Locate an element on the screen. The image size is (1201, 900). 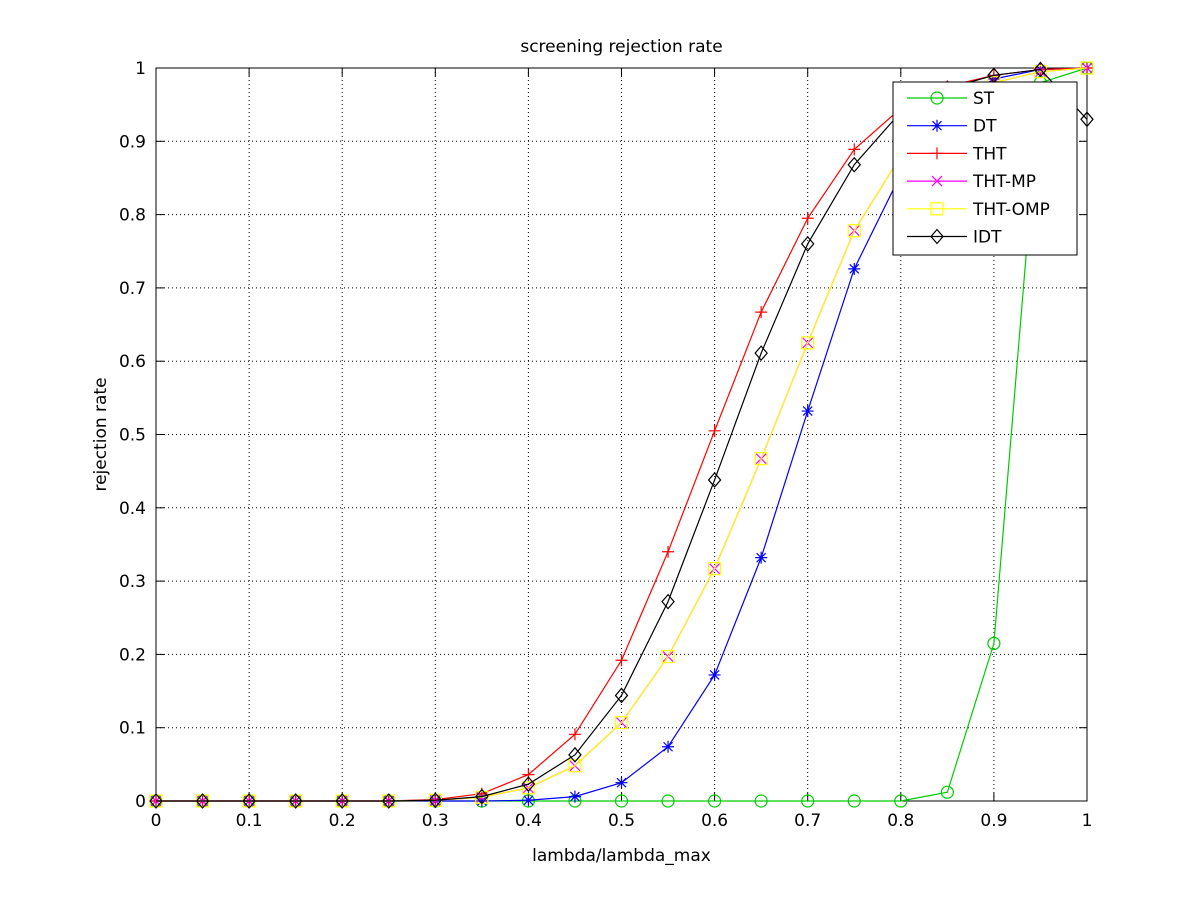
legend-label: THT-OMP is located at coordinates (1011, 210).